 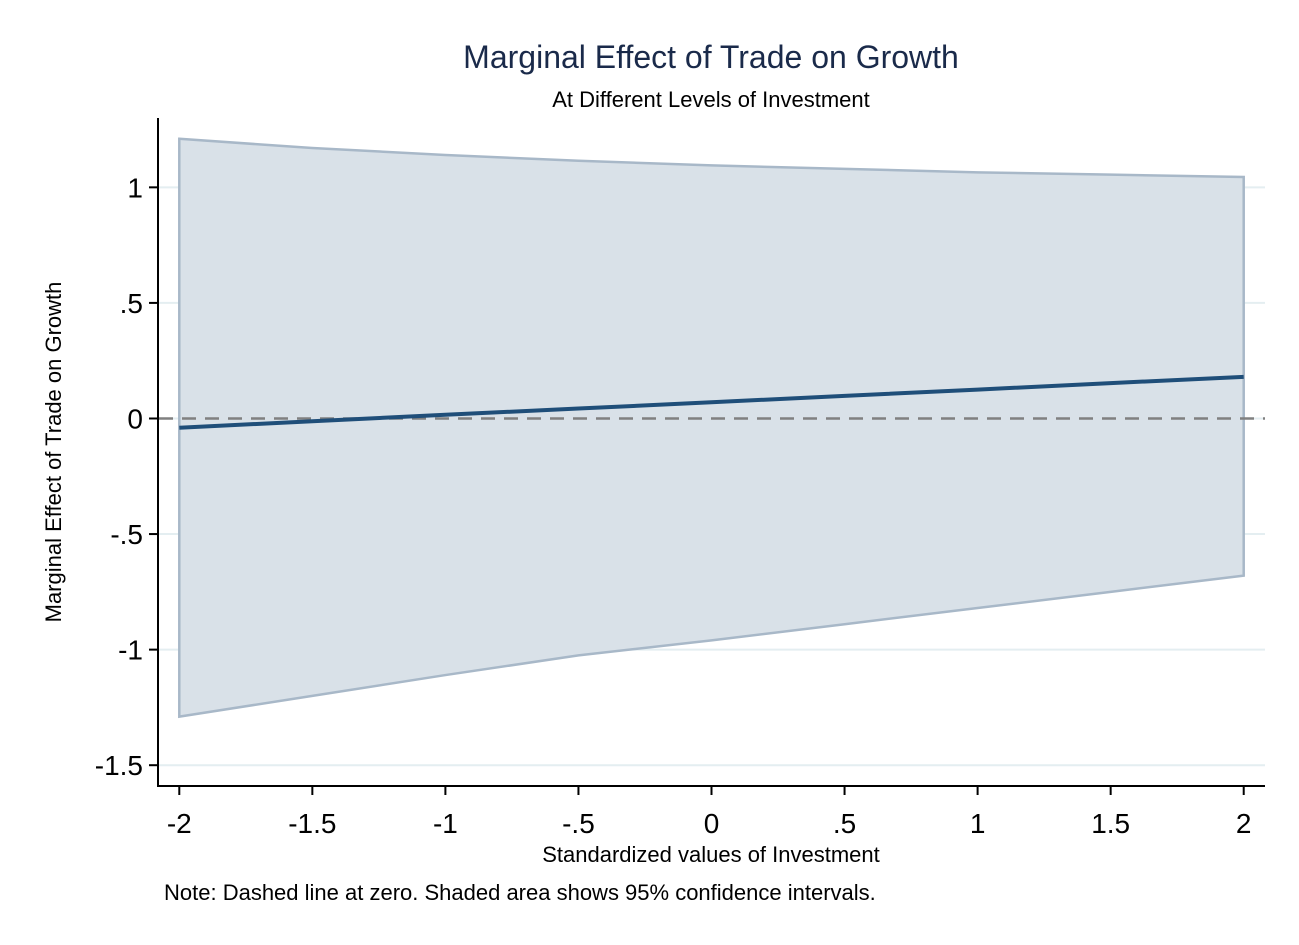 I want to click on x-tick-labels: -2 -1.5 -1 -.5 0 .5 1 1.5 2, so click(x=709, y=823).